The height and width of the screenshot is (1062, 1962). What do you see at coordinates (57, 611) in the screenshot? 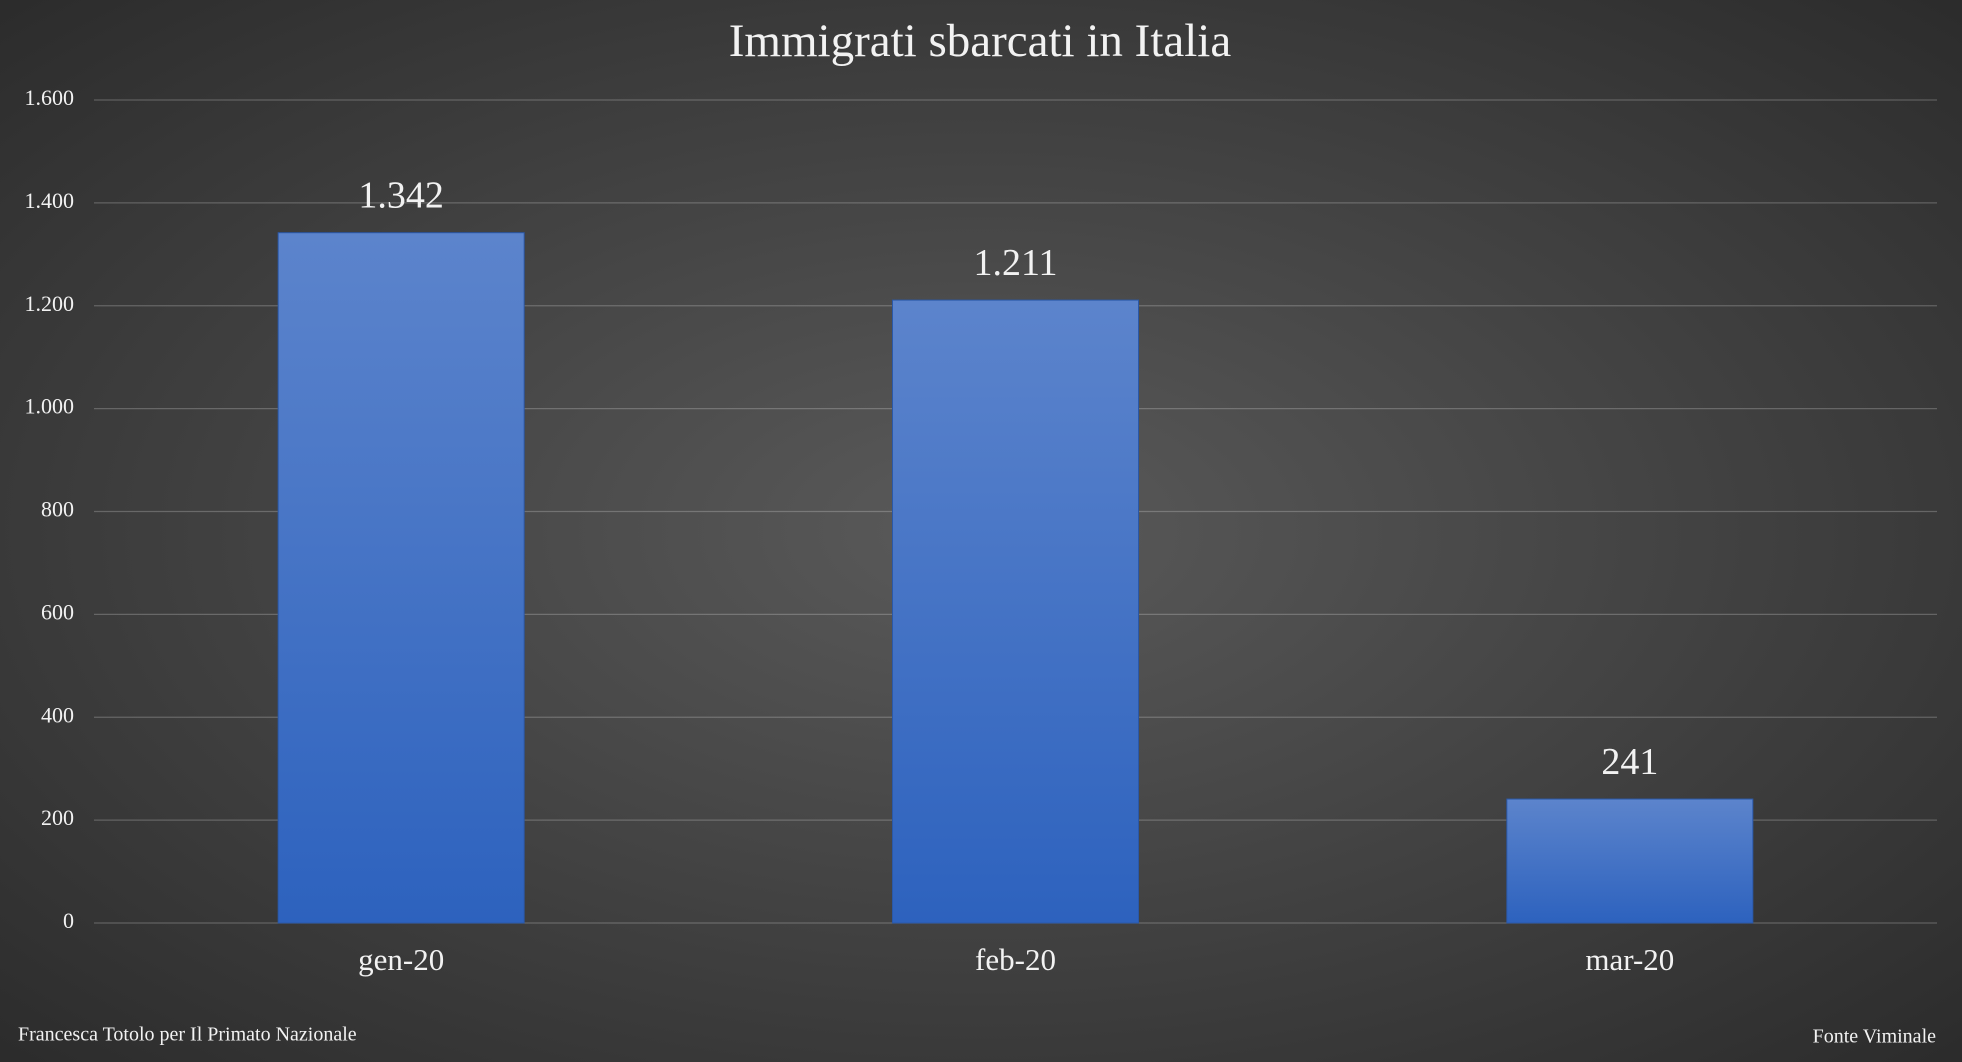
I see `y-tick-label: 600` at bounding box center [57, 611].